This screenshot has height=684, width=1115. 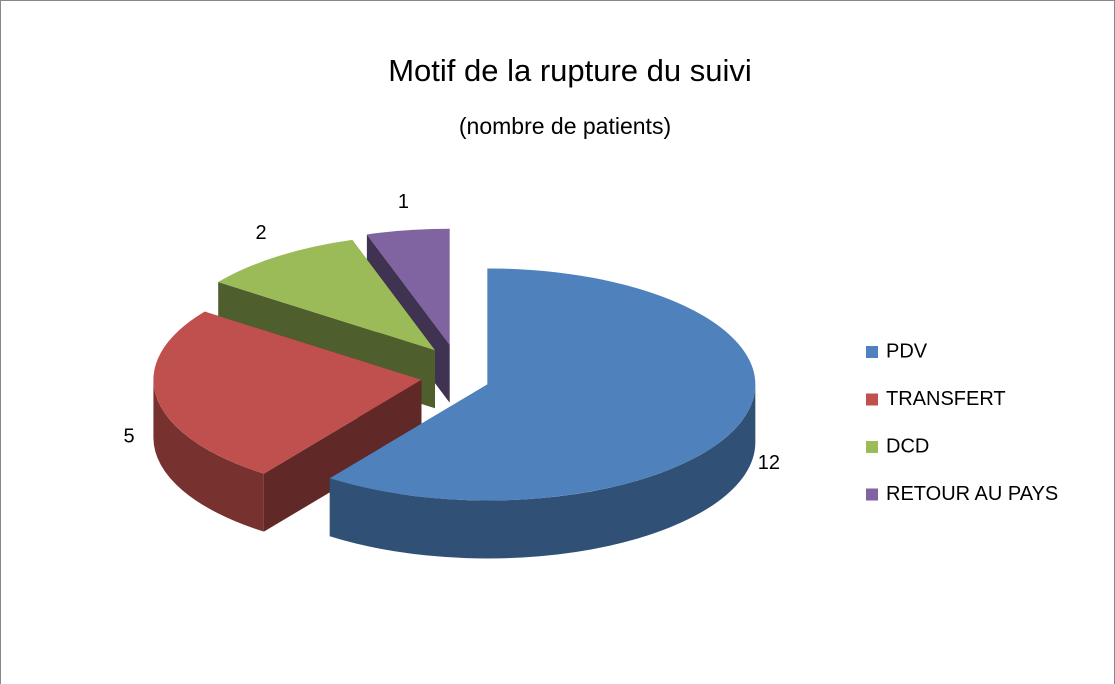 I want to click on chart-title: Motif de la rupture du suivi, so click(x=570, y=70).